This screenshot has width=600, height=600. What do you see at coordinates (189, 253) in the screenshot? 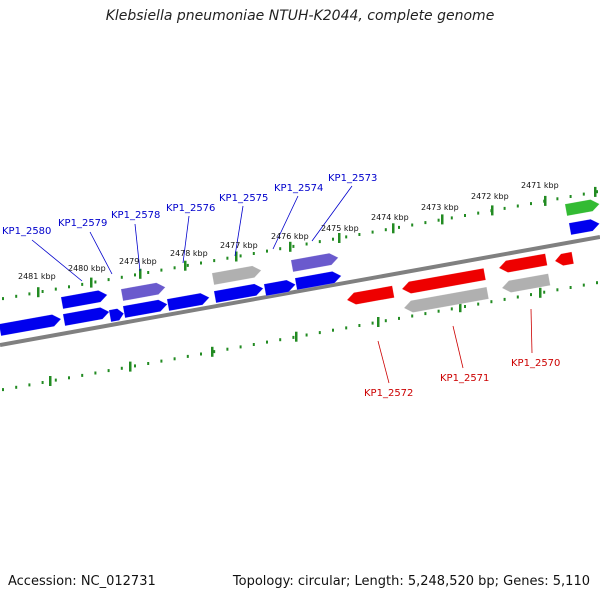
I see `scale-tick-label: 2478 kbp` at bounding box center [189, 253].